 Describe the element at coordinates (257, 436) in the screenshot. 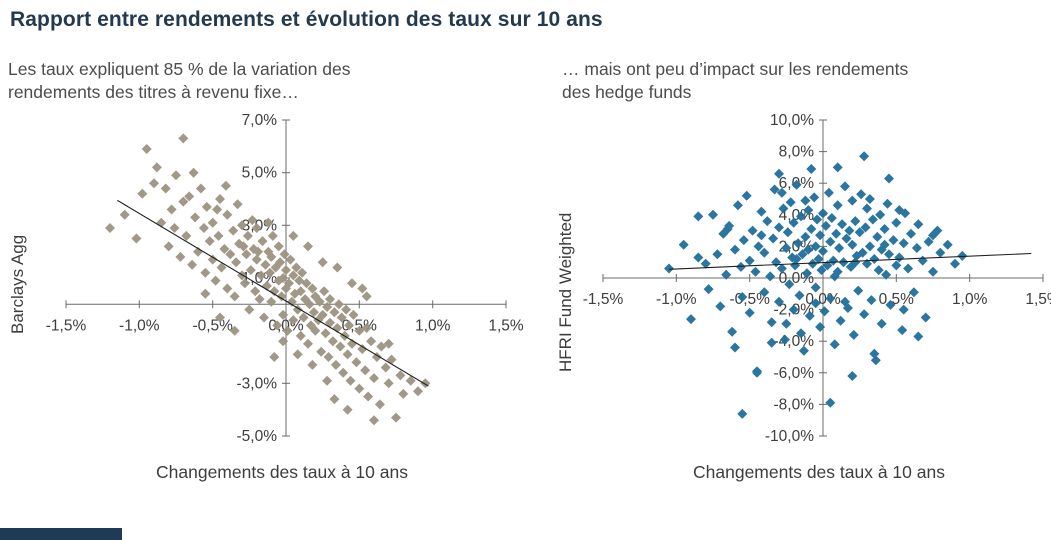

I see `y-tick-label: -5,0%` at that location.